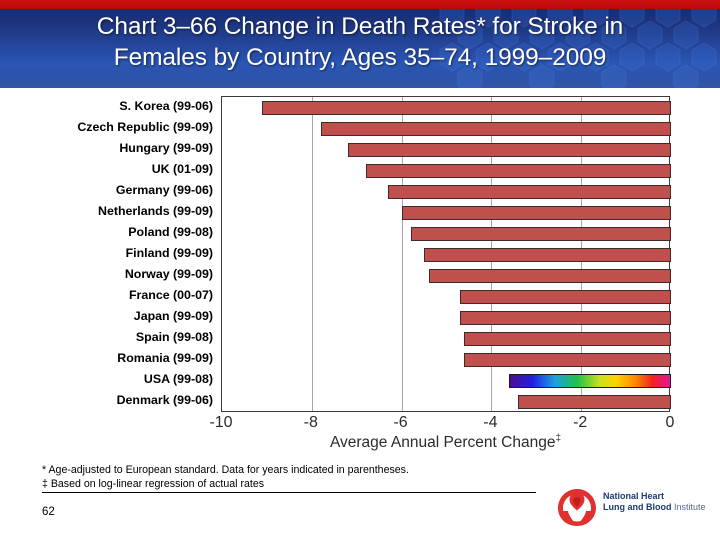  I want to click on slide-number: 62, so click(48, 512).